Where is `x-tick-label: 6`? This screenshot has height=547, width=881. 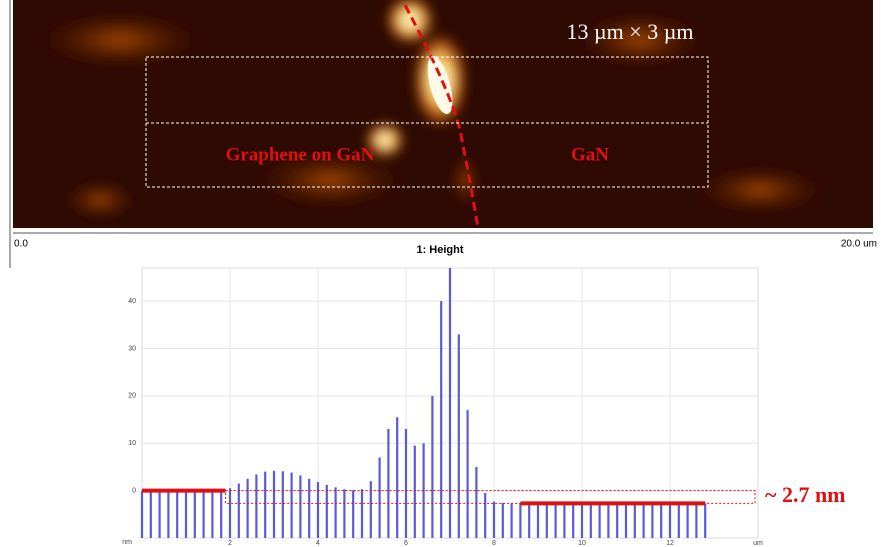 x-tick-label: 6 is located at coordinates (406, 543).